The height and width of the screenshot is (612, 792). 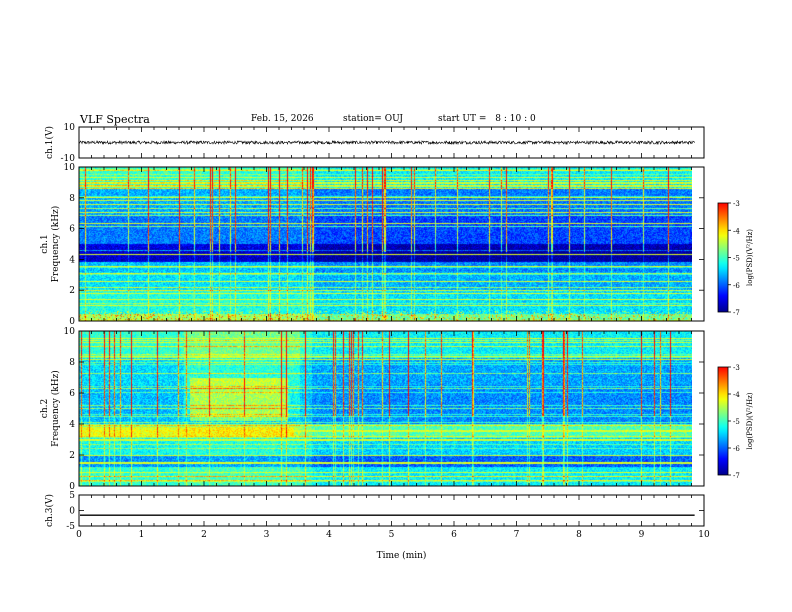 I want to click on start-ut-label: start UT = 8 : 10 : 0, so click(x=487, y=119).